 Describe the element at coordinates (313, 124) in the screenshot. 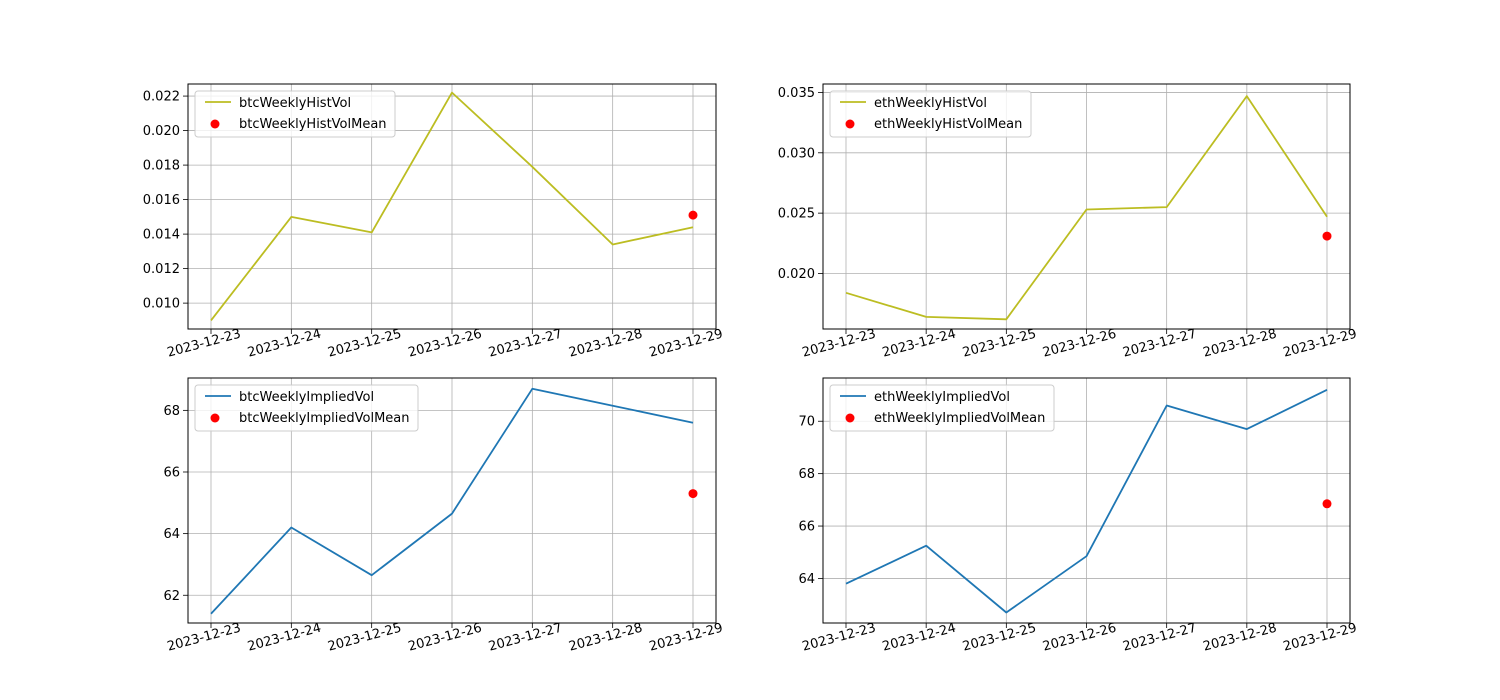

I see `legend-label: btcWeeklyHistVolMean` at that location.